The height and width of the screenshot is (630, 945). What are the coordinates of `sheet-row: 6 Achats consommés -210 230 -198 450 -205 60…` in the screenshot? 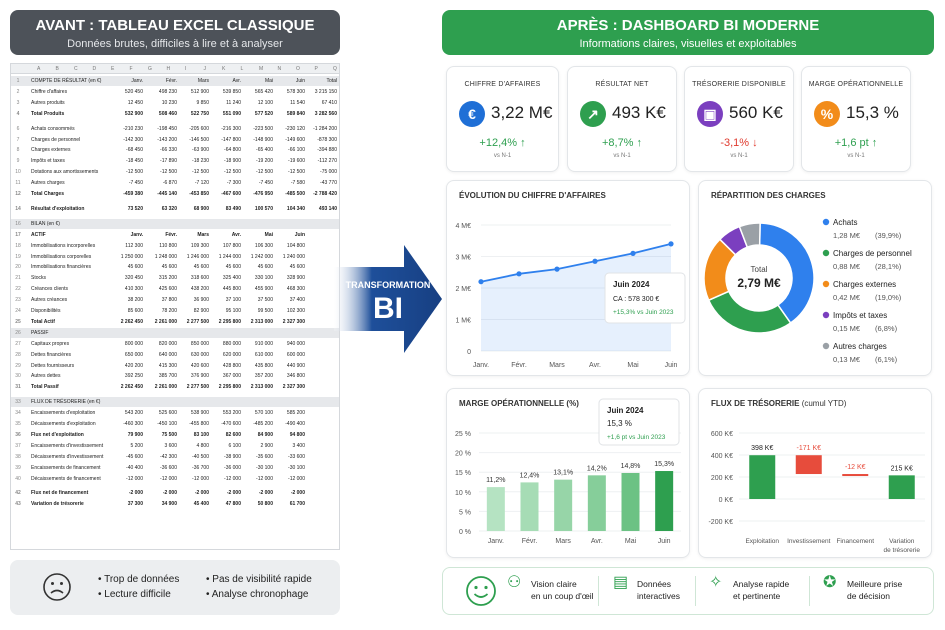 It's located at (175, 129).